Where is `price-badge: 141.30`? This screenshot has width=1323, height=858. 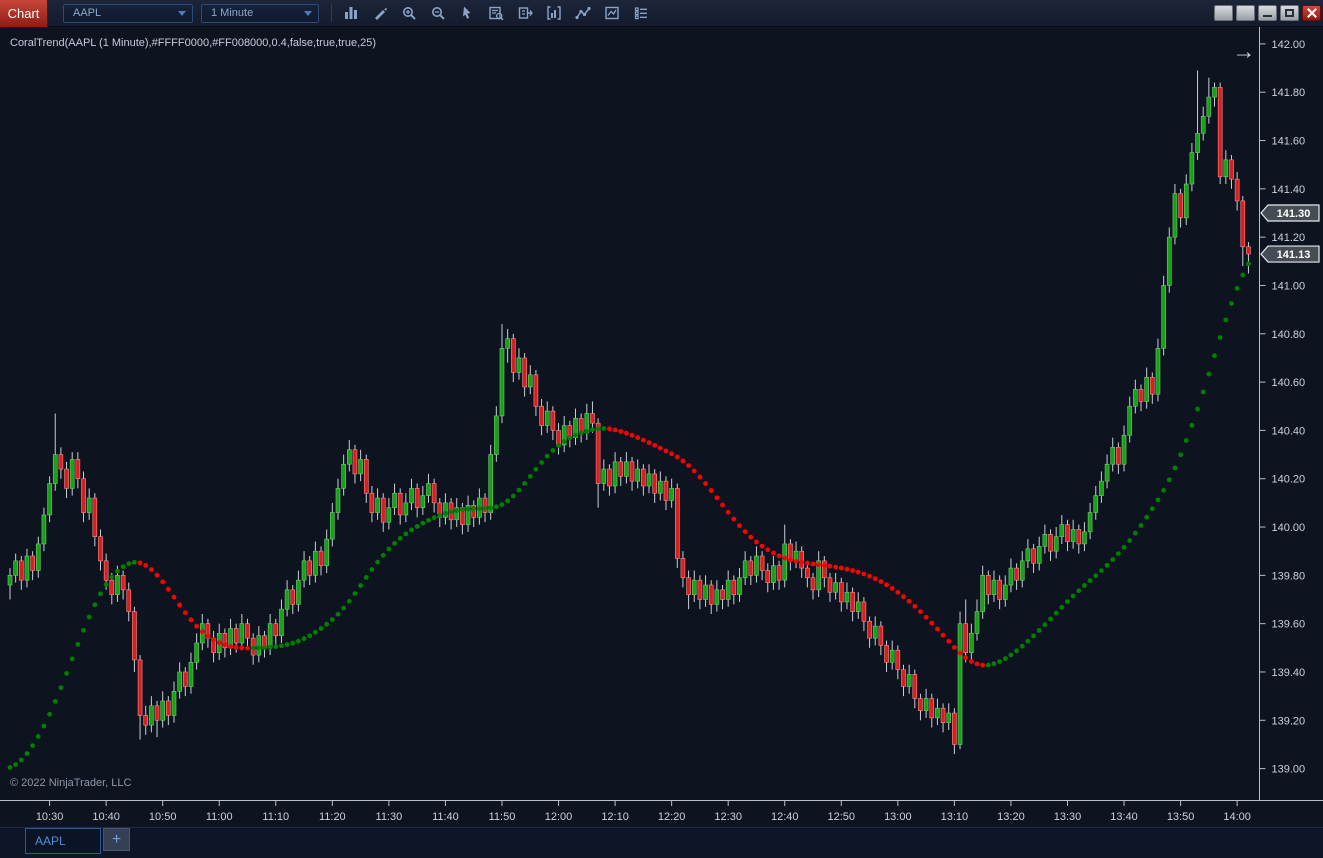 price-badge: 141.30 is located at coordinates (1290, 213).